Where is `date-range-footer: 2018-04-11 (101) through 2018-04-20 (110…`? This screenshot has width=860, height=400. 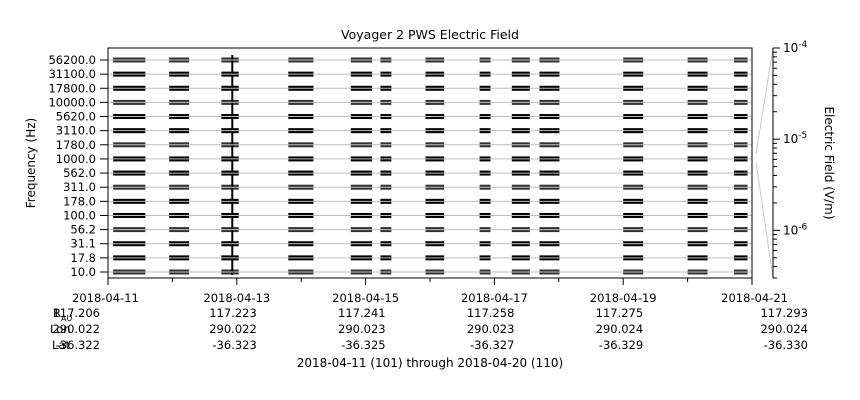
date-range-footer: 2018-04-11 (101) through 2018-04-20 (110… is located at coordinates (430, 363).